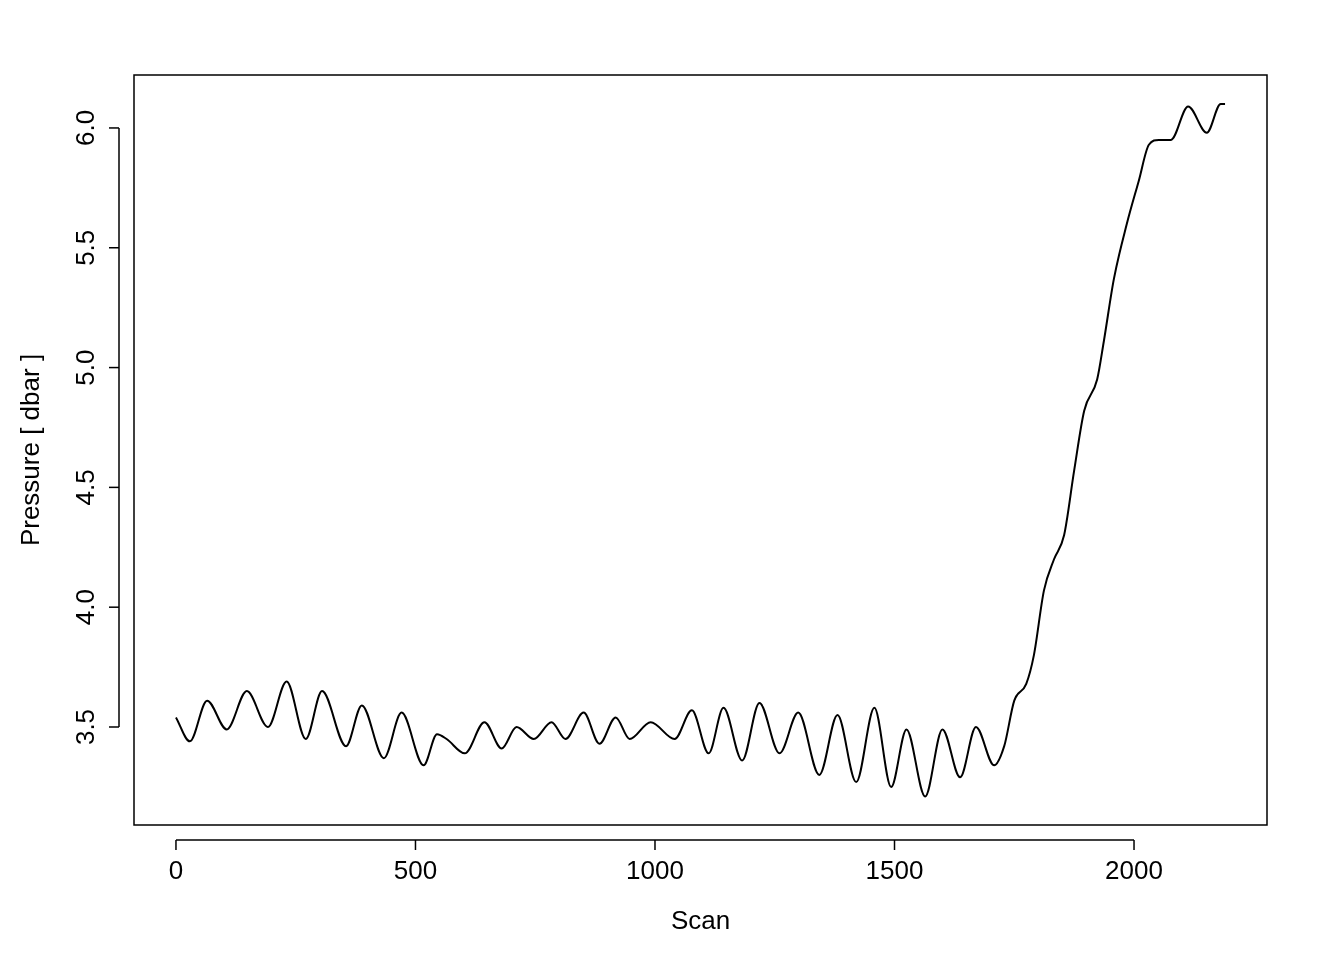 This screenshot has width=1344, height=960. Describe the element at coordinates (894, 870) in the screenshot. I see `x-tick-label: 1500` at that location.